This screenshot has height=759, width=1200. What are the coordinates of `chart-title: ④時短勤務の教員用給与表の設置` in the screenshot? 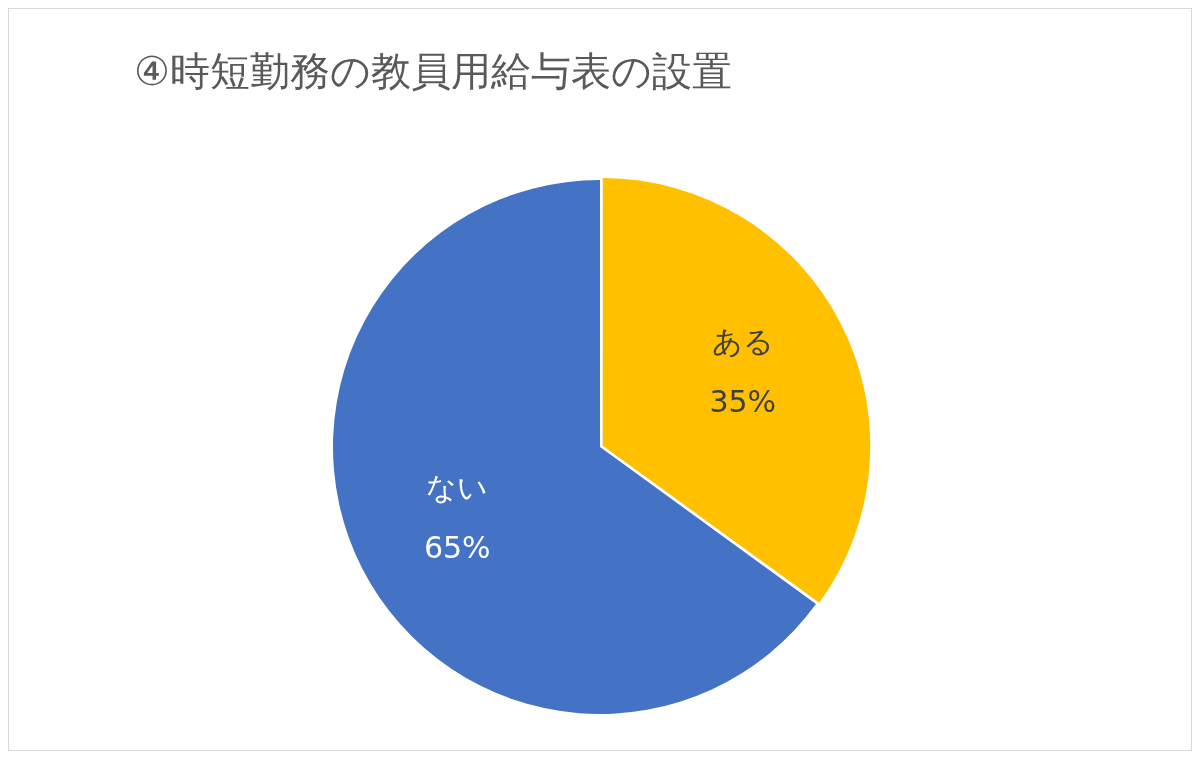 It's located at (433, 71).